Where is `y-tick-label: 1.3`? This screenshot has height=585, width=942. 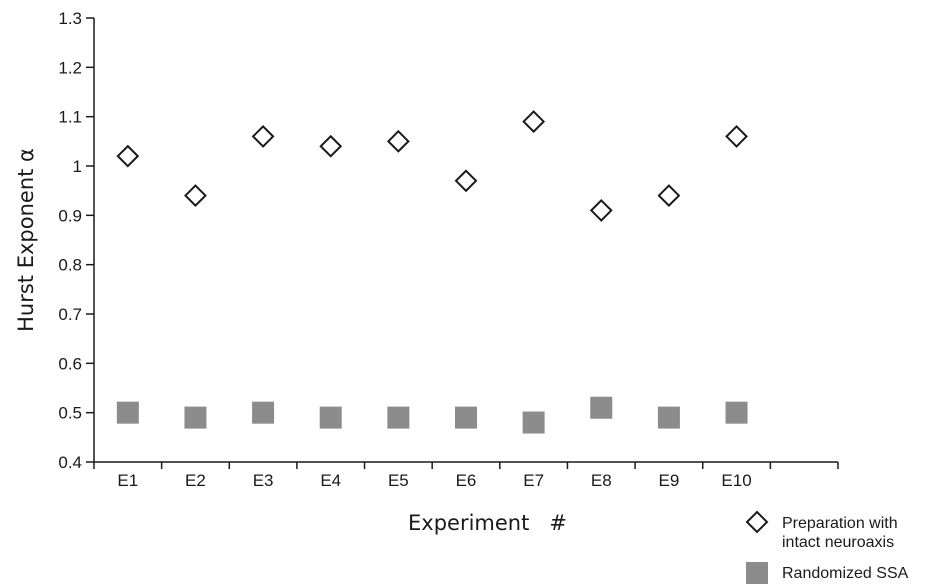
y-tick-label: 1.3 is located at coordinates (70, 18).